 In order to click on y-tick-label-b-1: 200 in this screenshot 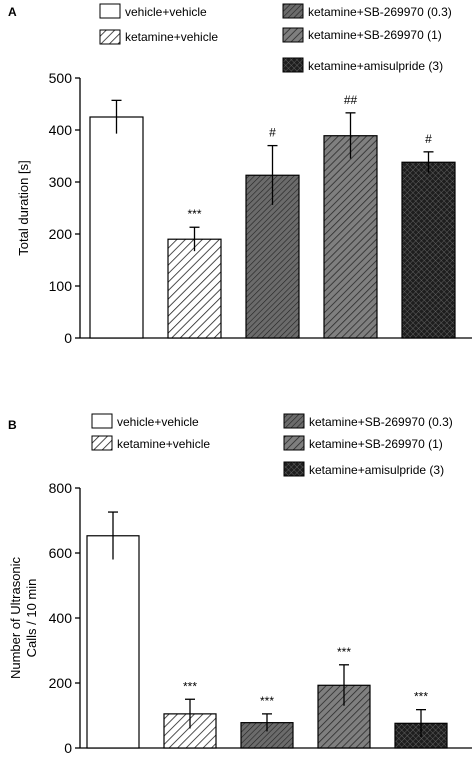, I will do `click(61, 683)`.